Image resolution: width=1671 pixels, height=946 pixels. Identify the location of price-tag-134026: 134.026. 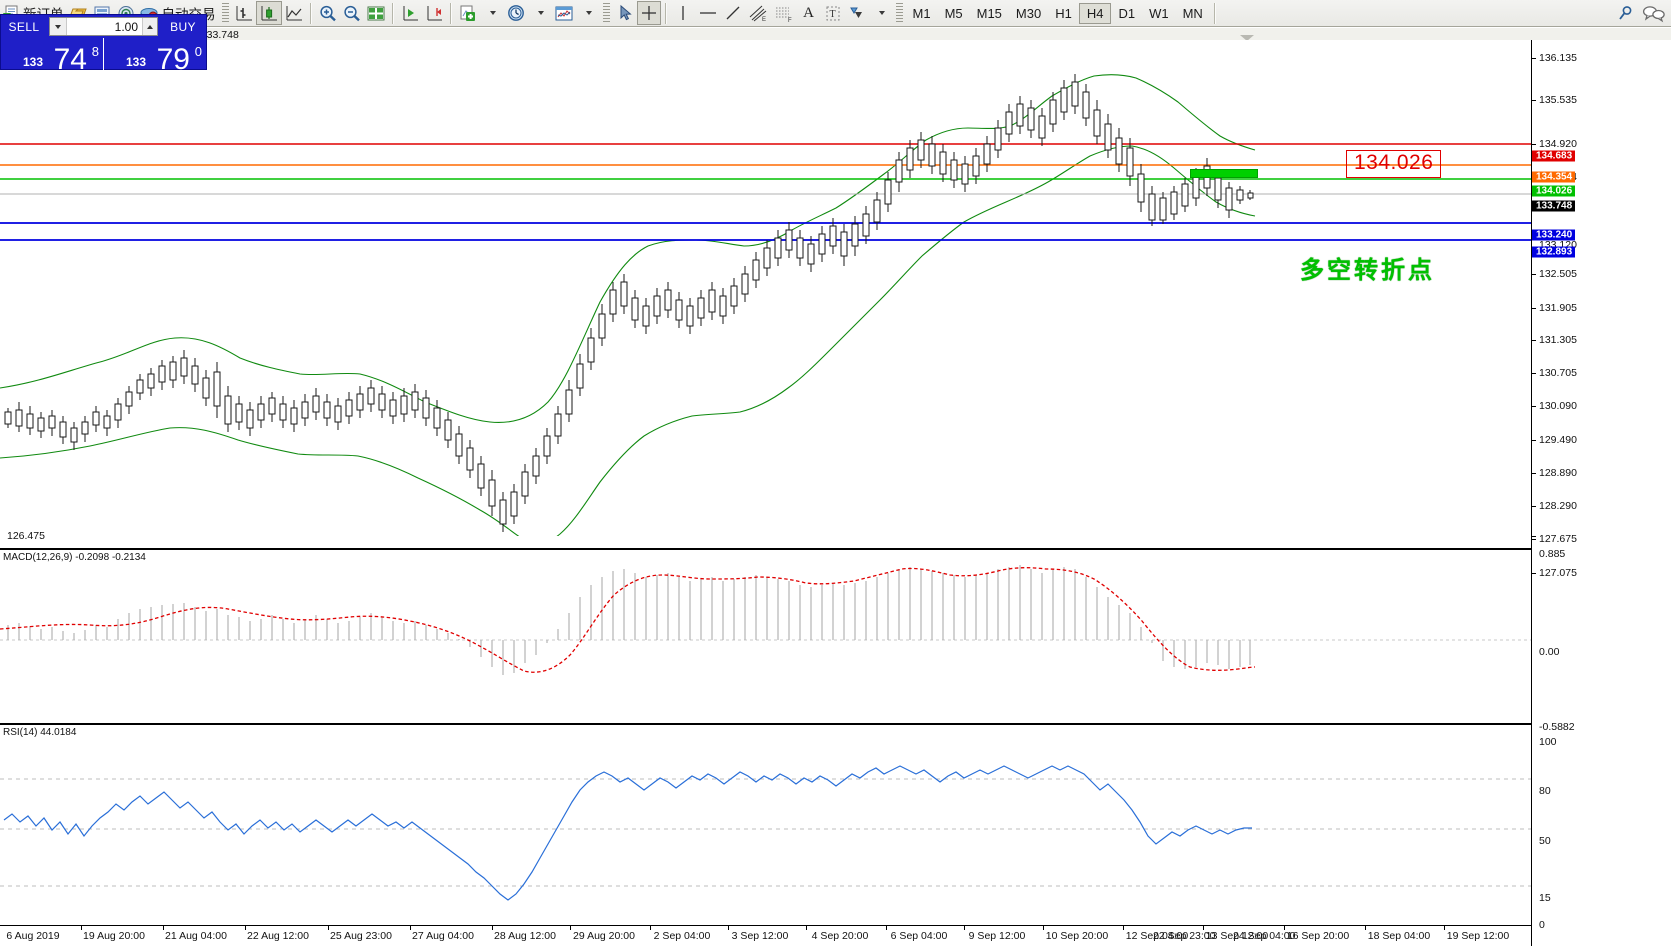
(1554, 191).